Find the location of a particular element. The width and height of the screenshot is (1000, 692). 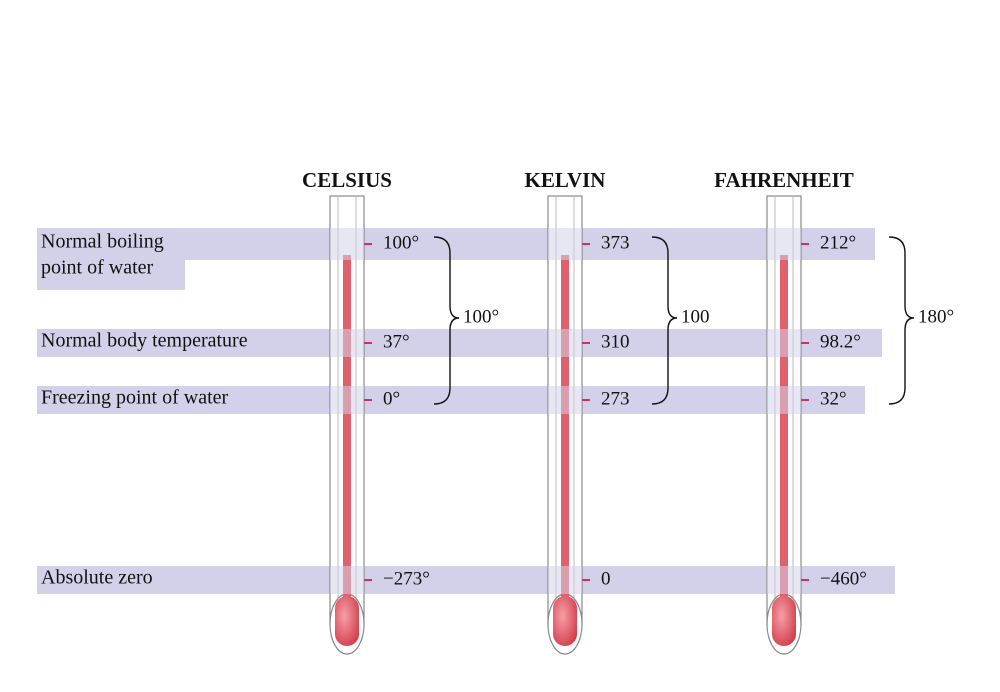

reading: 273 is located at coordinates (615, 398).